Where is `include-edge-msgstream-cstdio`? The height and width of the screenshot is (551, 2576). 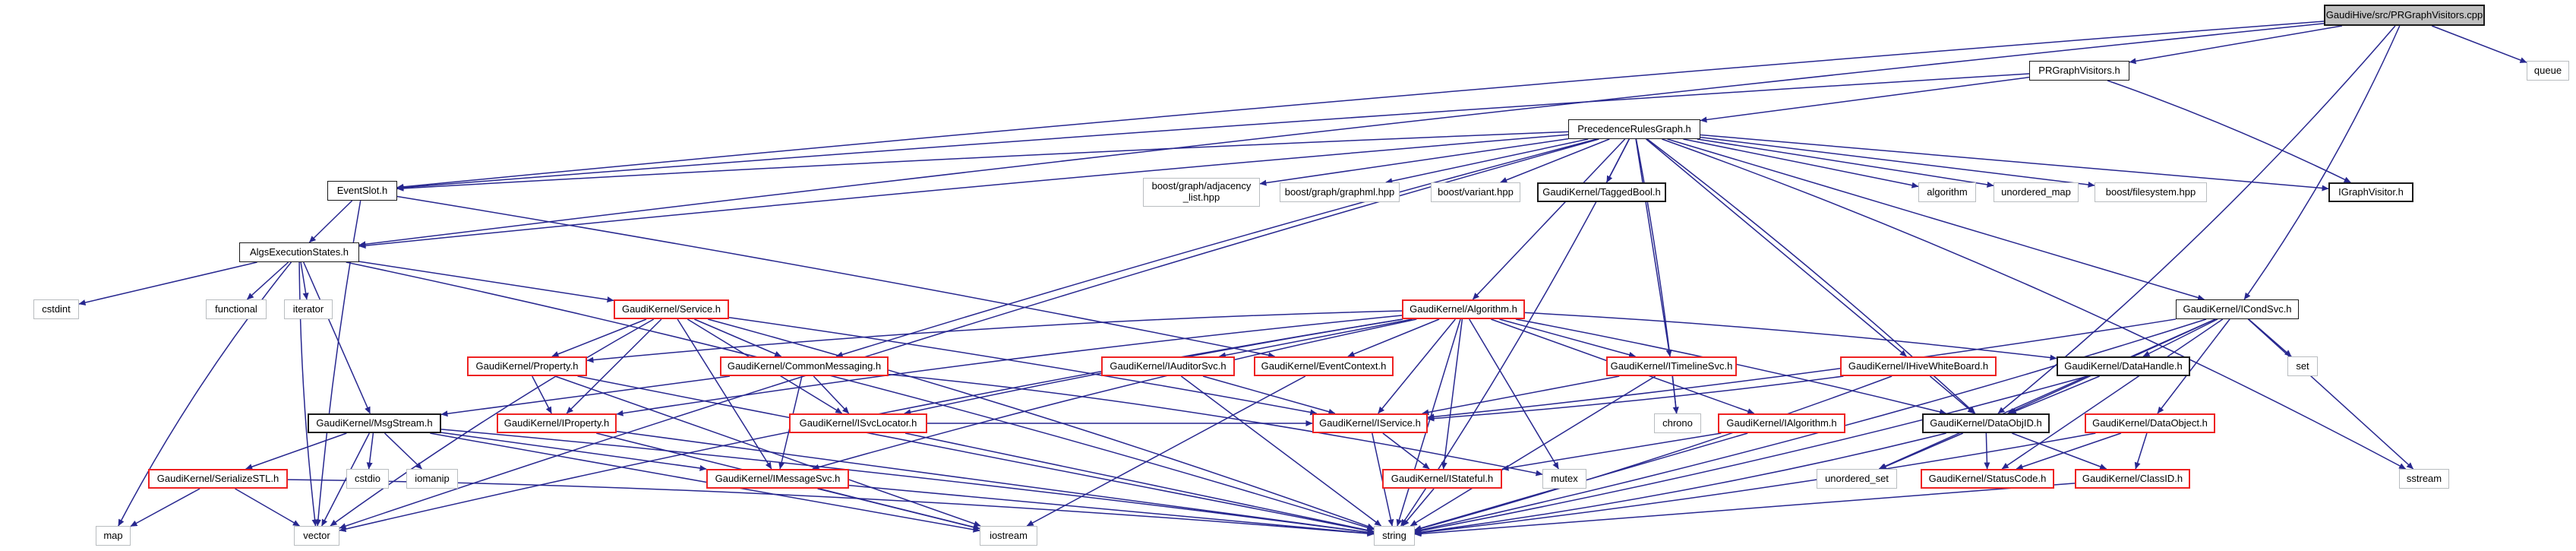 include-edge-msgstream-cstdio is located at coordinates (370, 451).